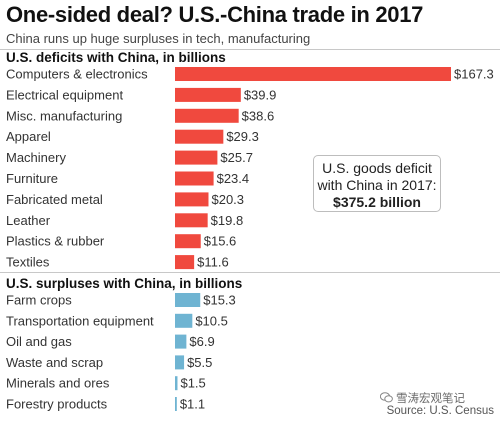  What do you see at coordinates (201, 341) in the screenshot?
I see `value-label-oil-and-gas: $6.9` at bounding box center [201, 341].